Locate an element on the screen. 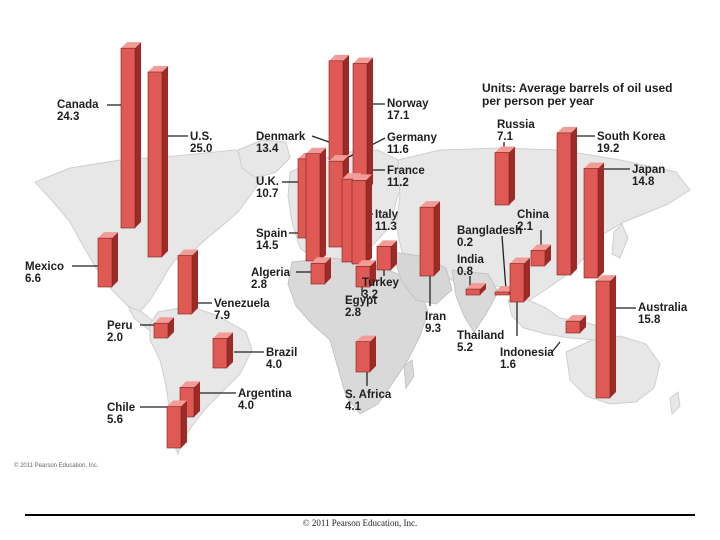 This screenshot has height=540, width=720. bar-india is located at coordinates (475, 289).